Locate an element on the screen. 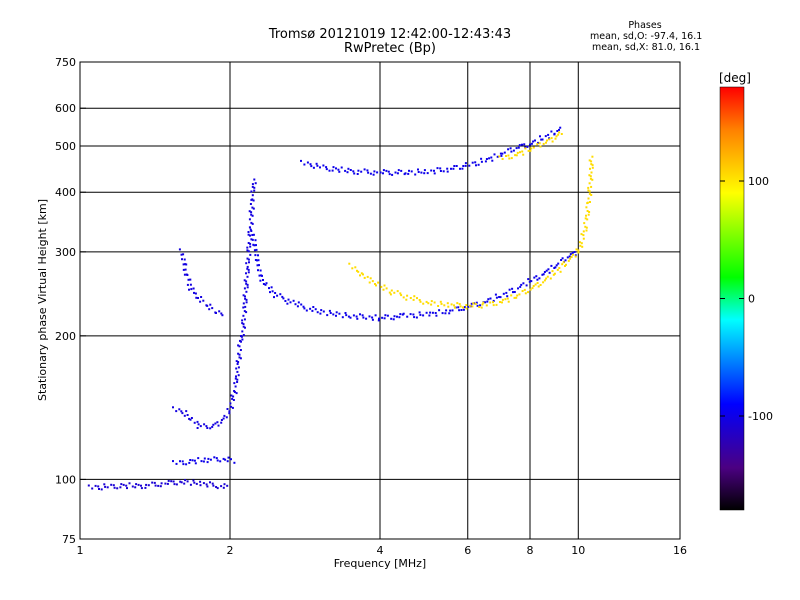 The height and width of the screenshot is (600, 800). chart-title-line2: RwPretec (Bp) is located at coordinates (390, 48).